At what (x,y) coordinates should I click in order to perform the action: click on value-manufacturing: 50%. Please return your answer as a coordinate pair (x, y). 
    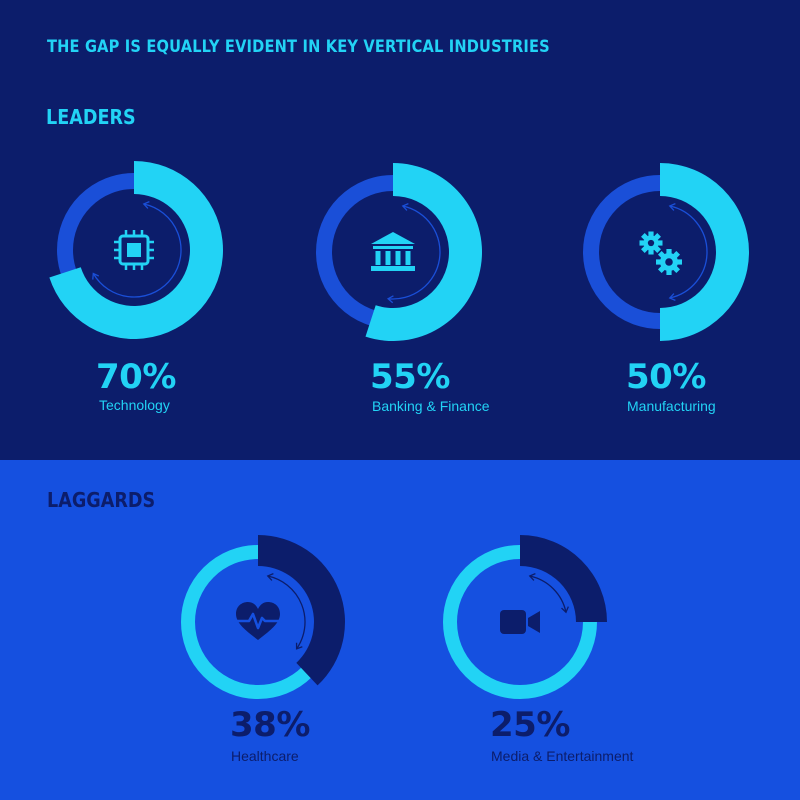
    Looking at the image, I should click on (666, 377).